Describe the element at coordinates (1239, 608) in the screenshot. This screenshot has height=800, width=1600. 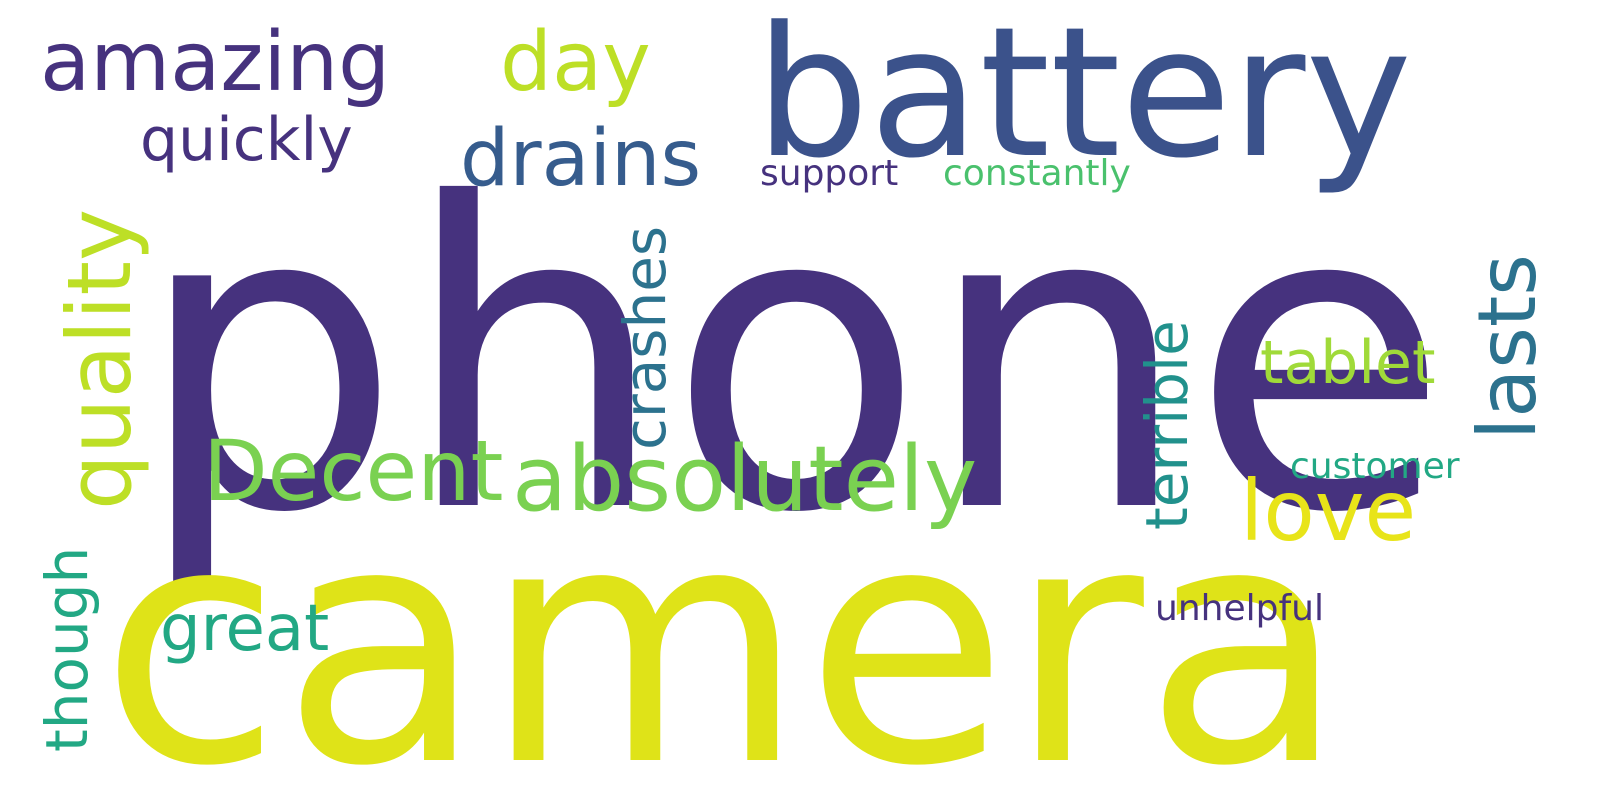
I see `word-unhelpful: unhelpful` at that location.